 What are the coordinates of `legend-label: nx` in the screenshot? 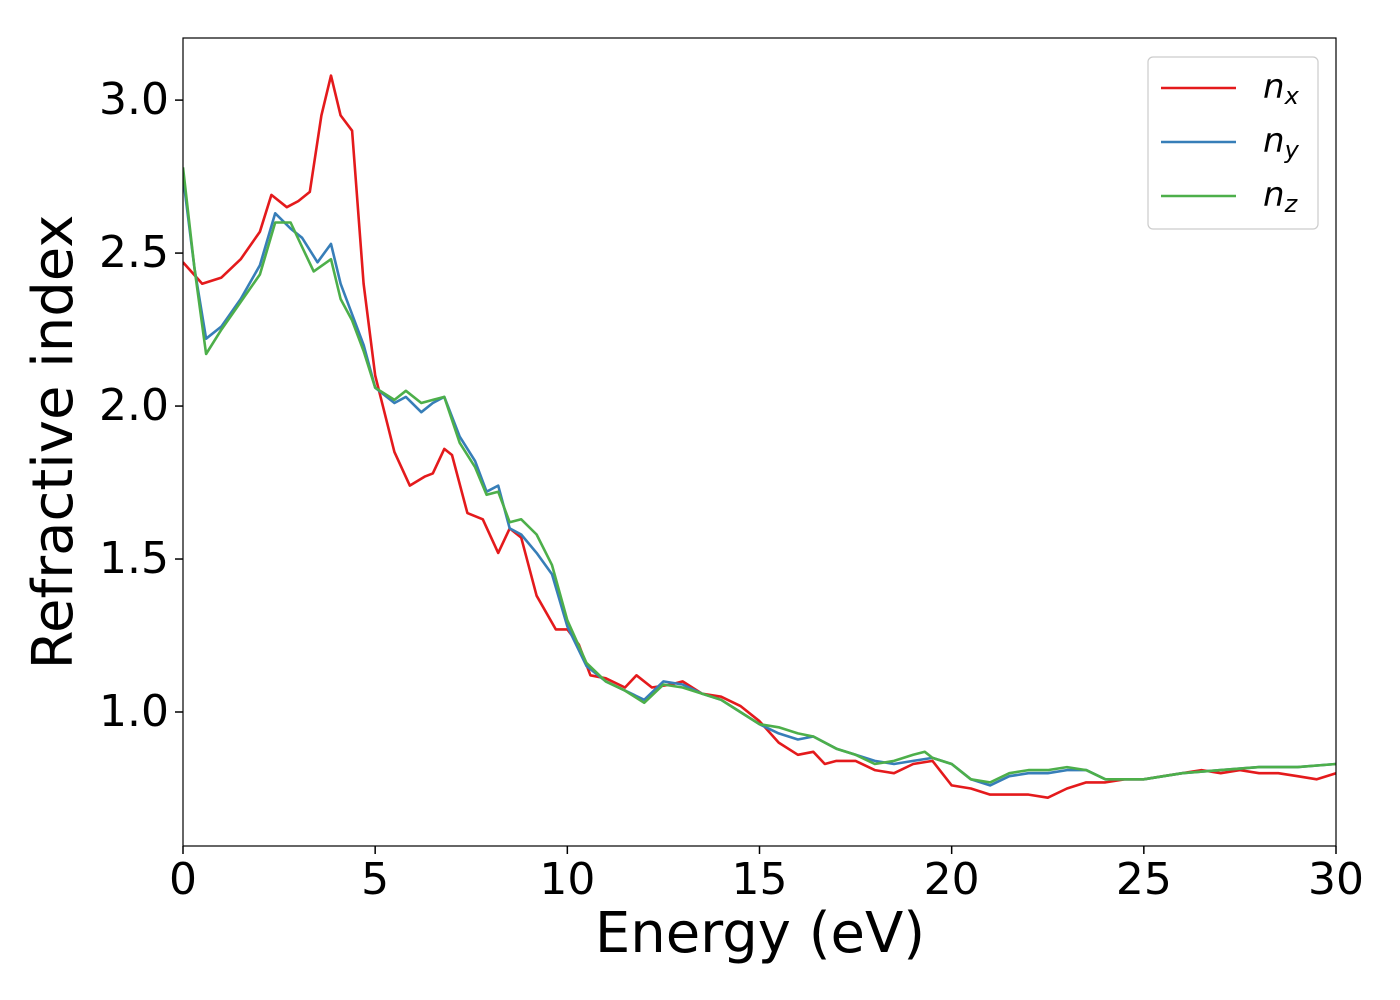 It's located at (1281, 89).